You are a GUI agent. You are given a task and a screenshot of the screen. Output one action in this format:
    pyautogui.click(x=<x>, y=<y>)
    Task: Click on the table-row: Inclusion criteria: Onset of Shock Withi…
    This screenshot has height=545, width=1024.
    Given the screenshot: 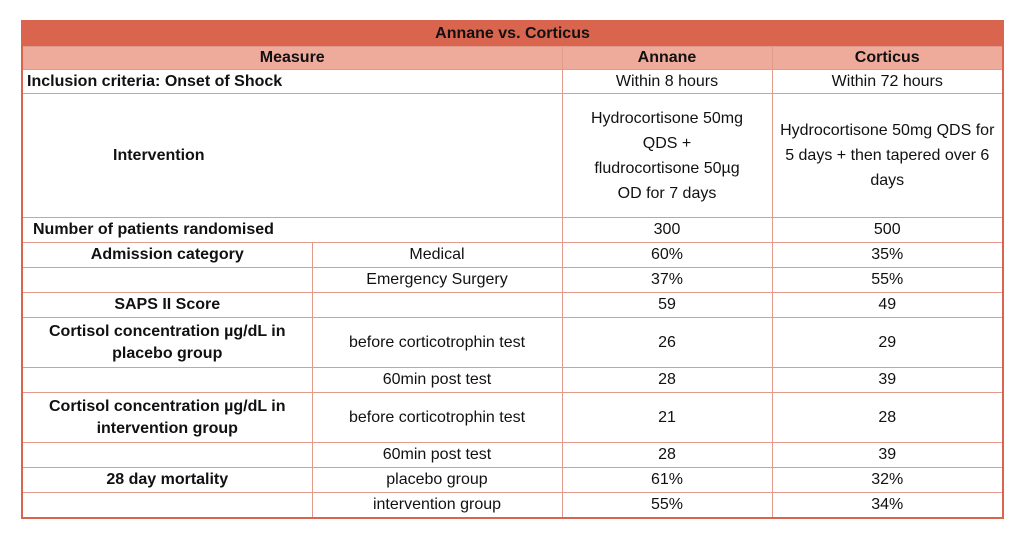 What is the action you would take?
    pyautogui.click(x=512, y=81)
    